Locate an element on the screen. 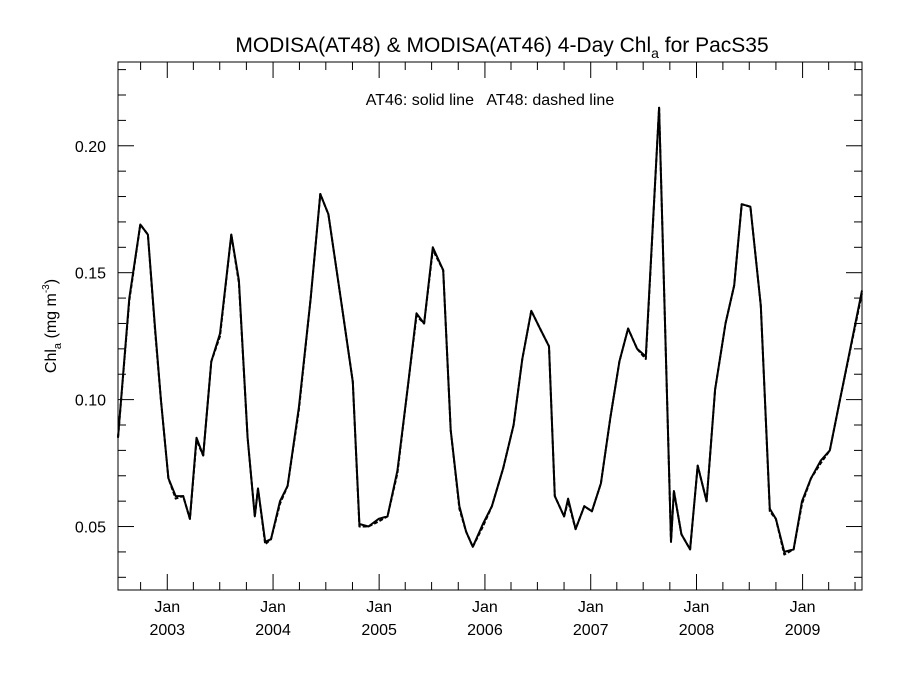 This screenshot has height=675, width=900. y-tick-label: 0.10 is located at coordinates (90, 401).